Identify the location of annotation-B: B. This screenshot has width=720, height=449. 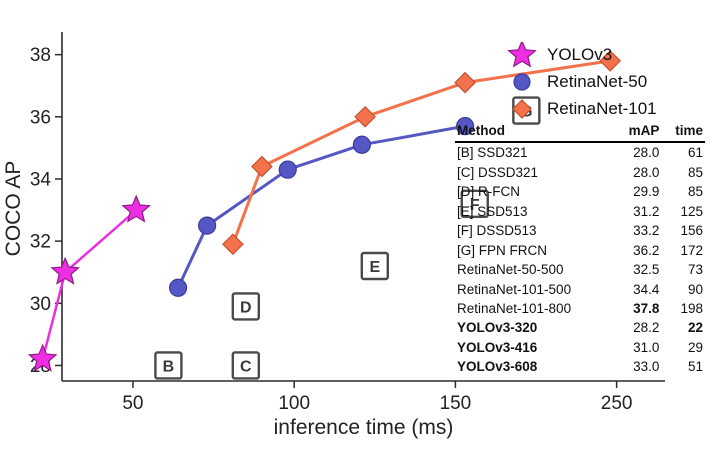
(168, 365).